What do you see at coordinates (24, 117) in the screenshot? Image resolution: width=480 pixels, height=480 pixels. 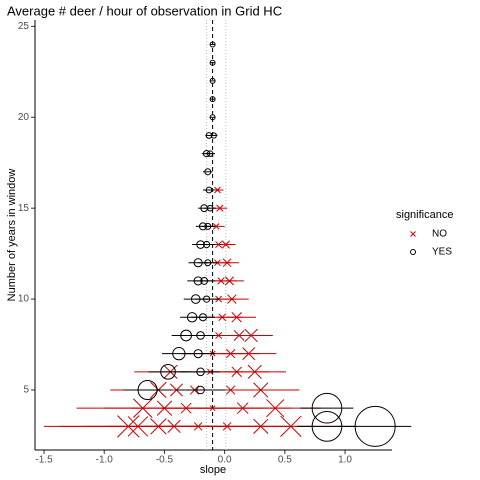 I see `y-tick-label: 20` at bounding box center [24, 117].